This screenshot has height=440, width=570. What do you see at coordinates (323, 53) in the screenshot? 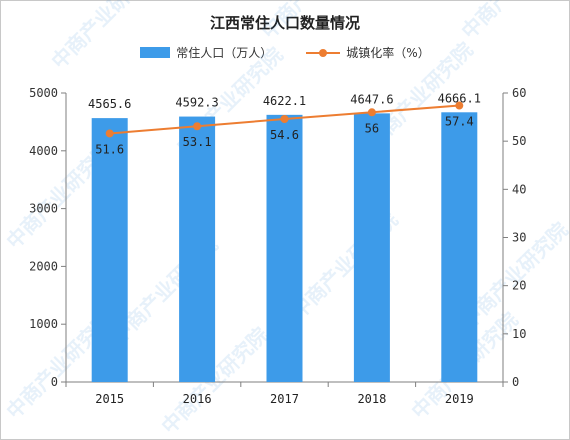
I see `legend-line-swatch` at bounding box center [323, 53].